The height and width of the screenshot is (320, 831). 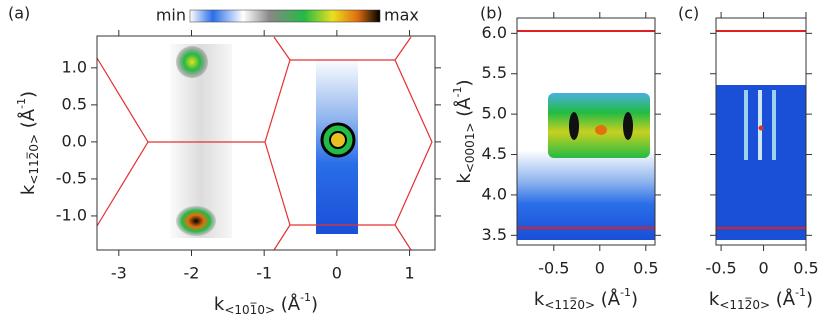 I want to click on intensity-ring, so click(x=338, y=140).